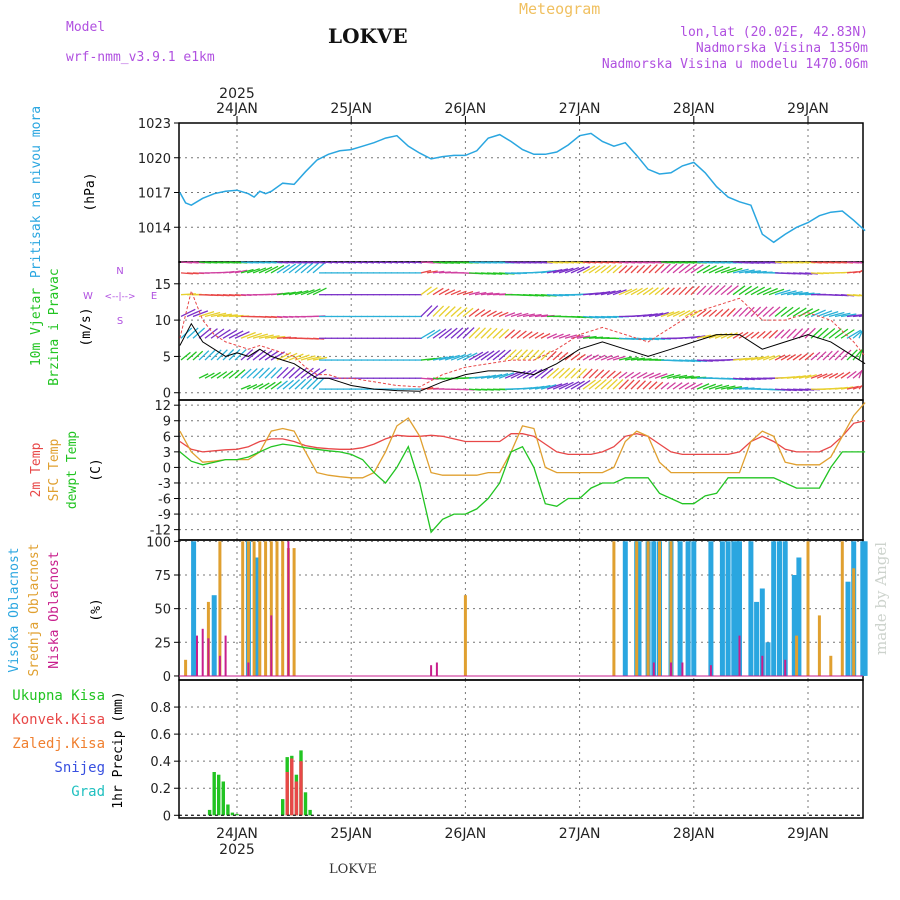 The width and height of the screenshot is (900, 900). Describe the element at coordinates (140, 57) in the screenshot. I see `model-name: wrf-nmm_v3.9.1 e1km` at that location.